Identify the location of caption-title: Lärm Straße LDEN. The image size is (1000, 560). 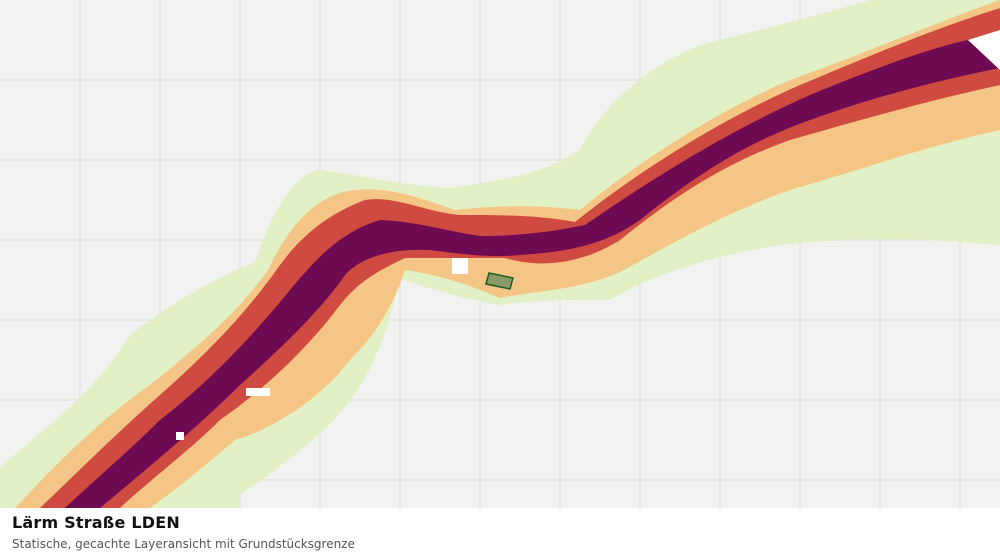
(96, 522).